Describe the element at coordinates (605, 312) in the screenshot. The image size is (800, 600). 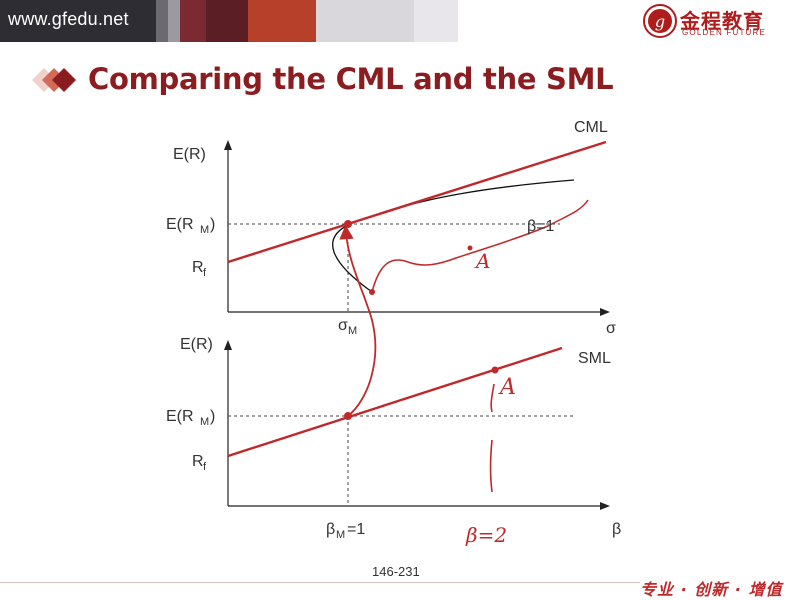
I see `cml-x-axis-arrow-icon` at that location.